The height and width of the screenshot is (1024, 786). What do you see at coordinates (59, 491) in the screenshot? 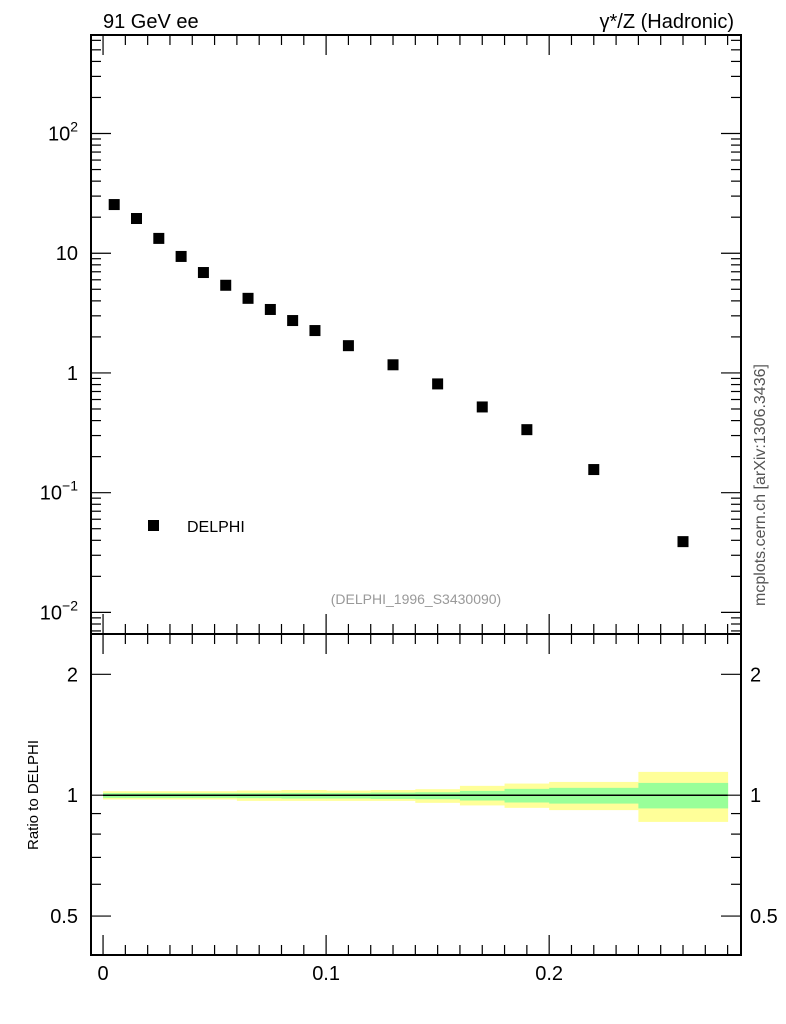
I see `y-tick-label: 10⁻¹` at bounding box center [59, 491].